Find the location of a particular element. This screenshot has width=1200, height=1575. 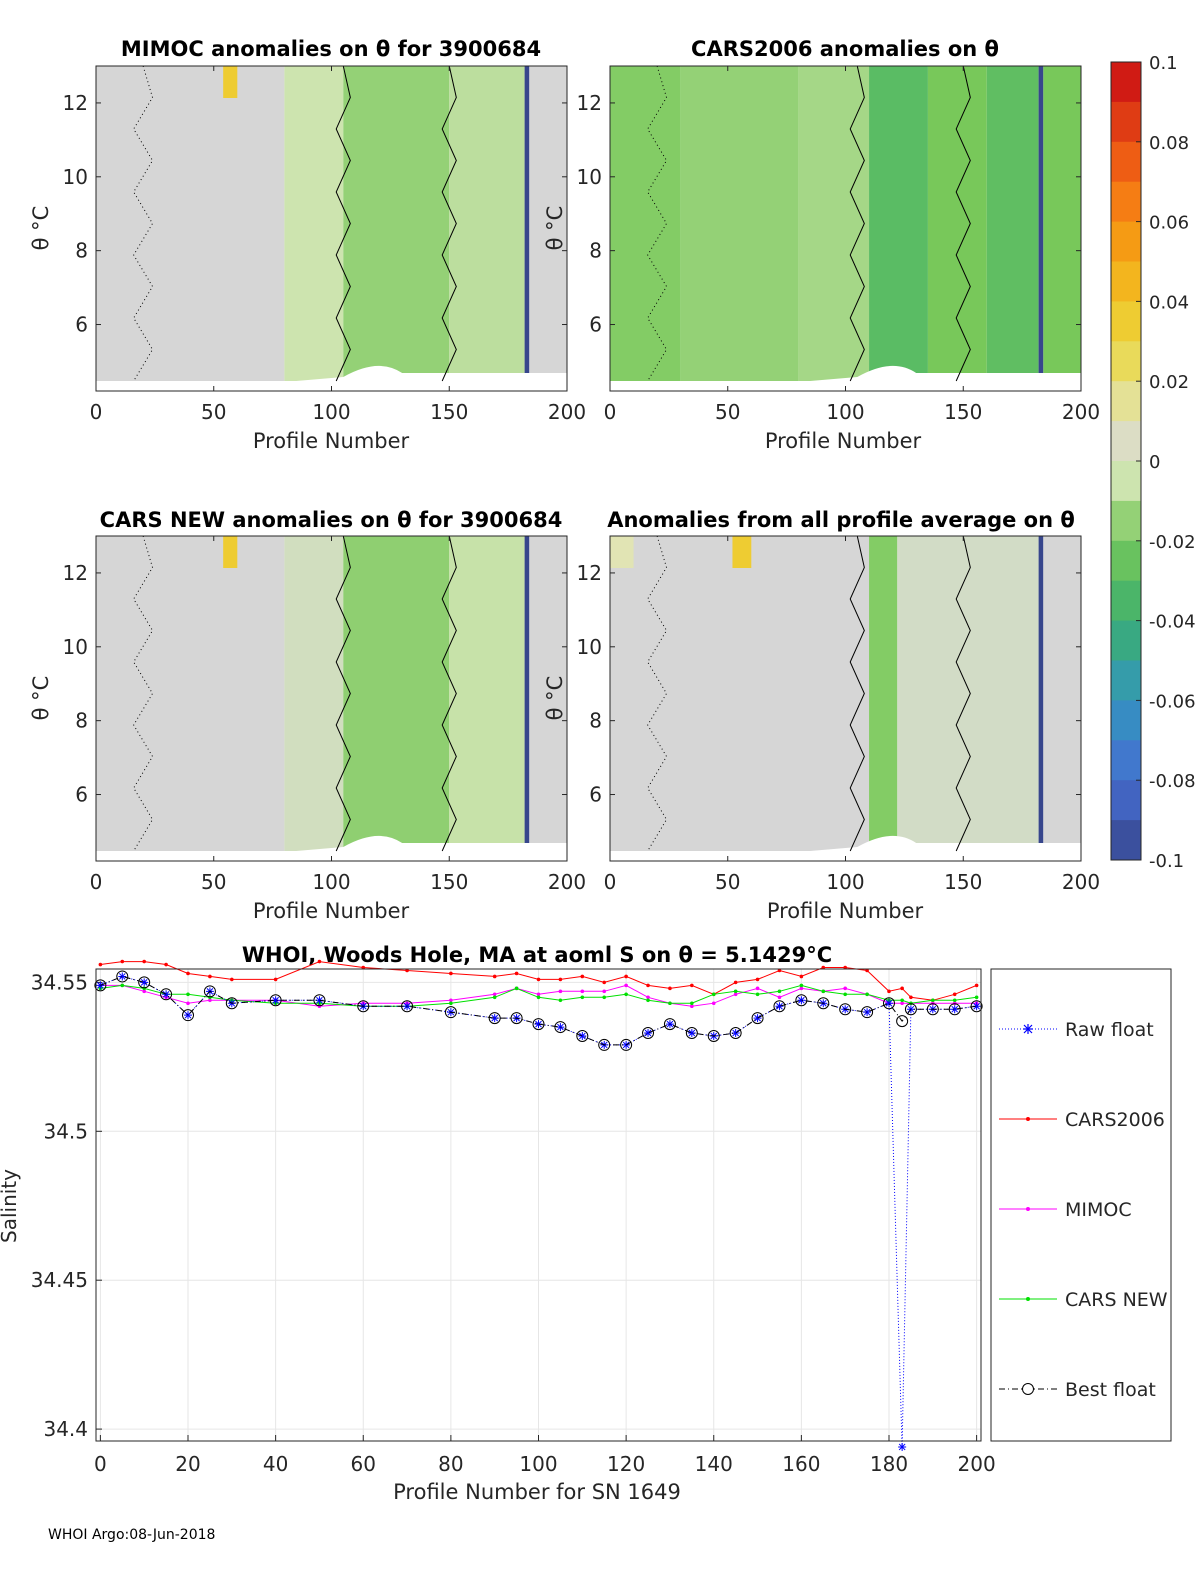

salinity-chart-ylabel: Salinity is located at coordinates (10, 1206).